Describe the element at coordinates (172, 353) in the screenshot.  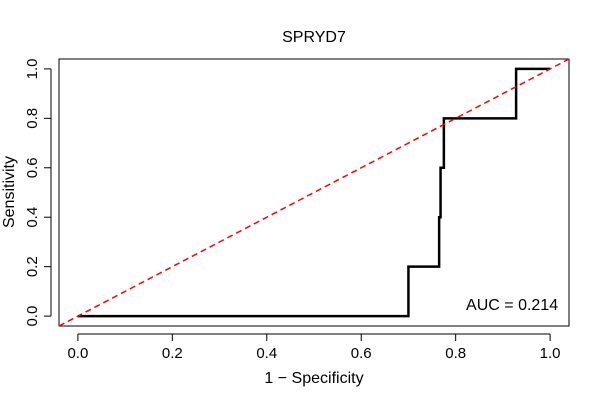
I see `x-tick-label: 0.2` at that location.